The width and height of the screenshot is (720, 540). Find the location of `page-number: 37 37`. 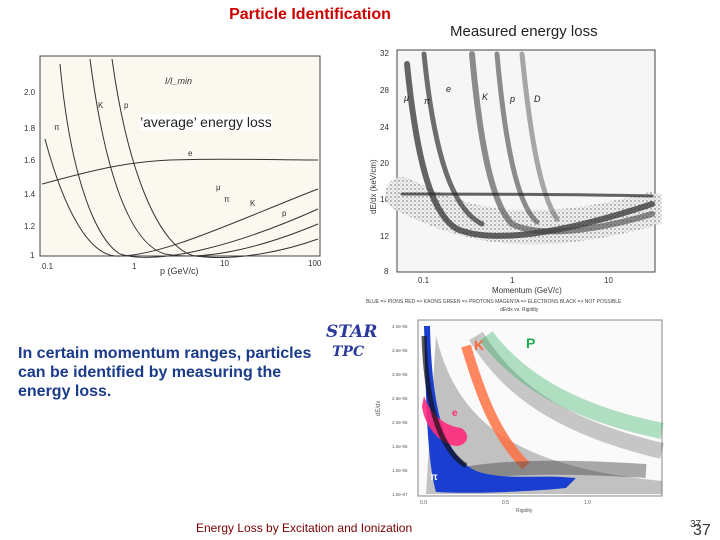

page-number: 37 37 is located at coordinates (700, 529).